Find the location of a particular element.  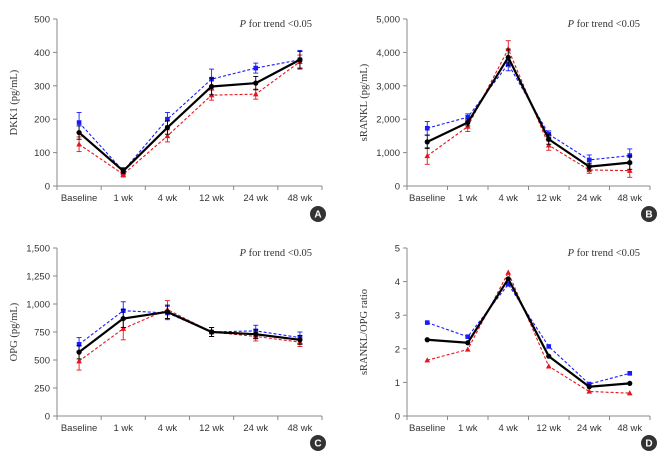

y-tick-label: 1,500 is located at coordinates (38, 249).